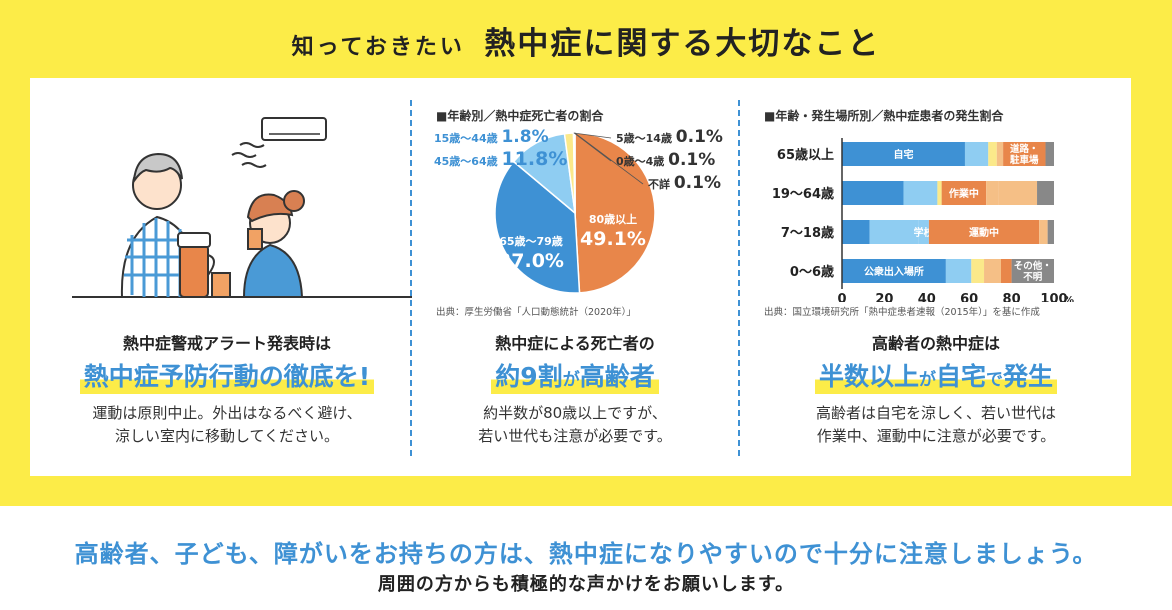 The image size is (1172, 610). Describe the element at coordinates (994, 380) in the screenshot. I see `right-emphasis-d: で` at that location.